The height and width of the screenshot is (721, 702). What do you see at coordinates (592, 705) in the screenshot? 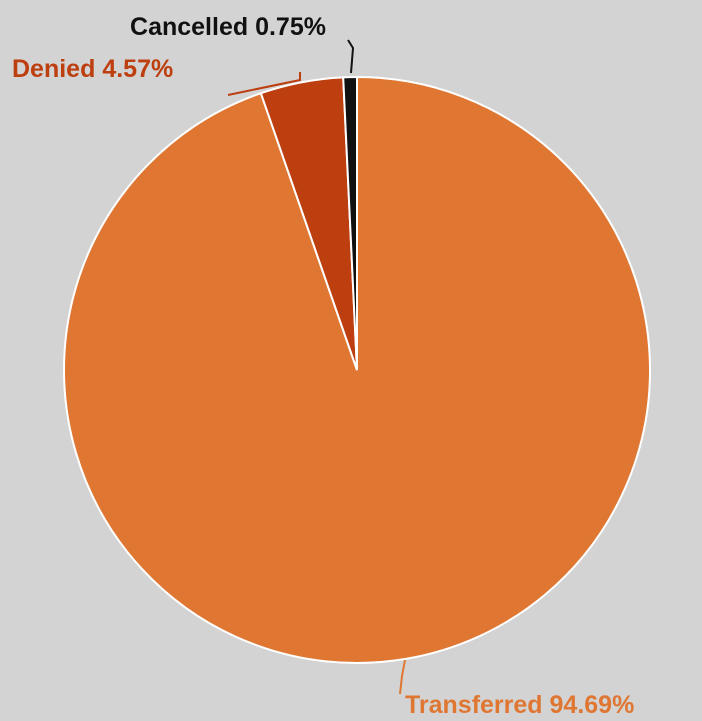
I see `slice-value: 94.69%` at bounding box center [592, 705].